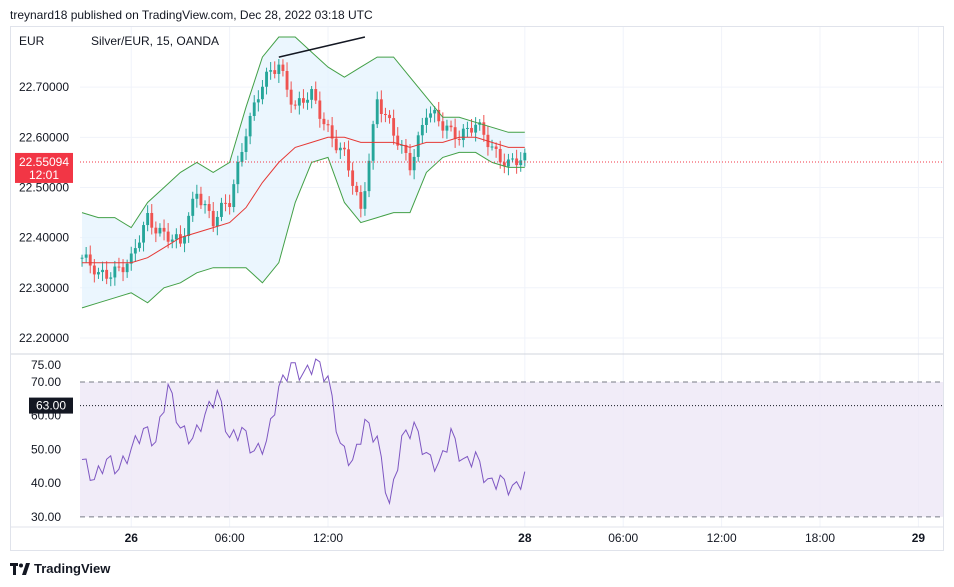 The width and height of the screenshot is (954, 587). Describe the element at coordinates (44, 238) in the screenshot. I see `price-tick-label: 22.40000` at that location.